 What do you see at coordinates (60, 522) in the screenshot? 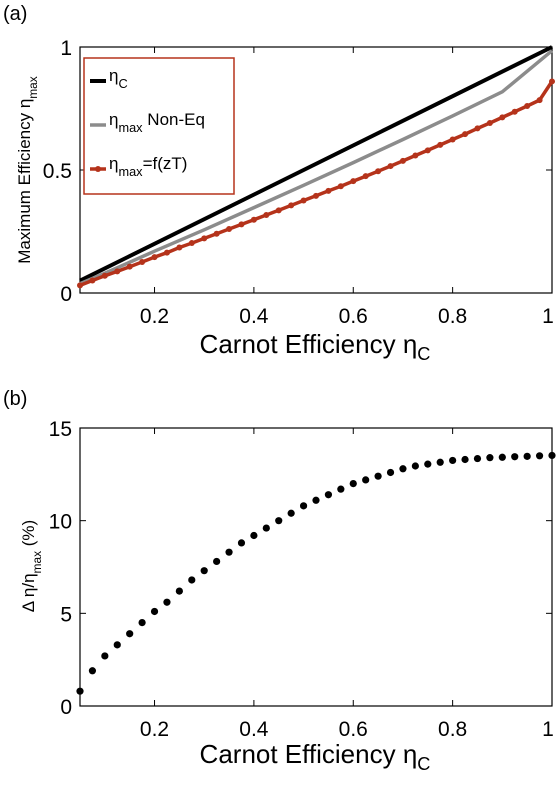
I see `y-tick-label: 10` at bounding box center [60, 522].